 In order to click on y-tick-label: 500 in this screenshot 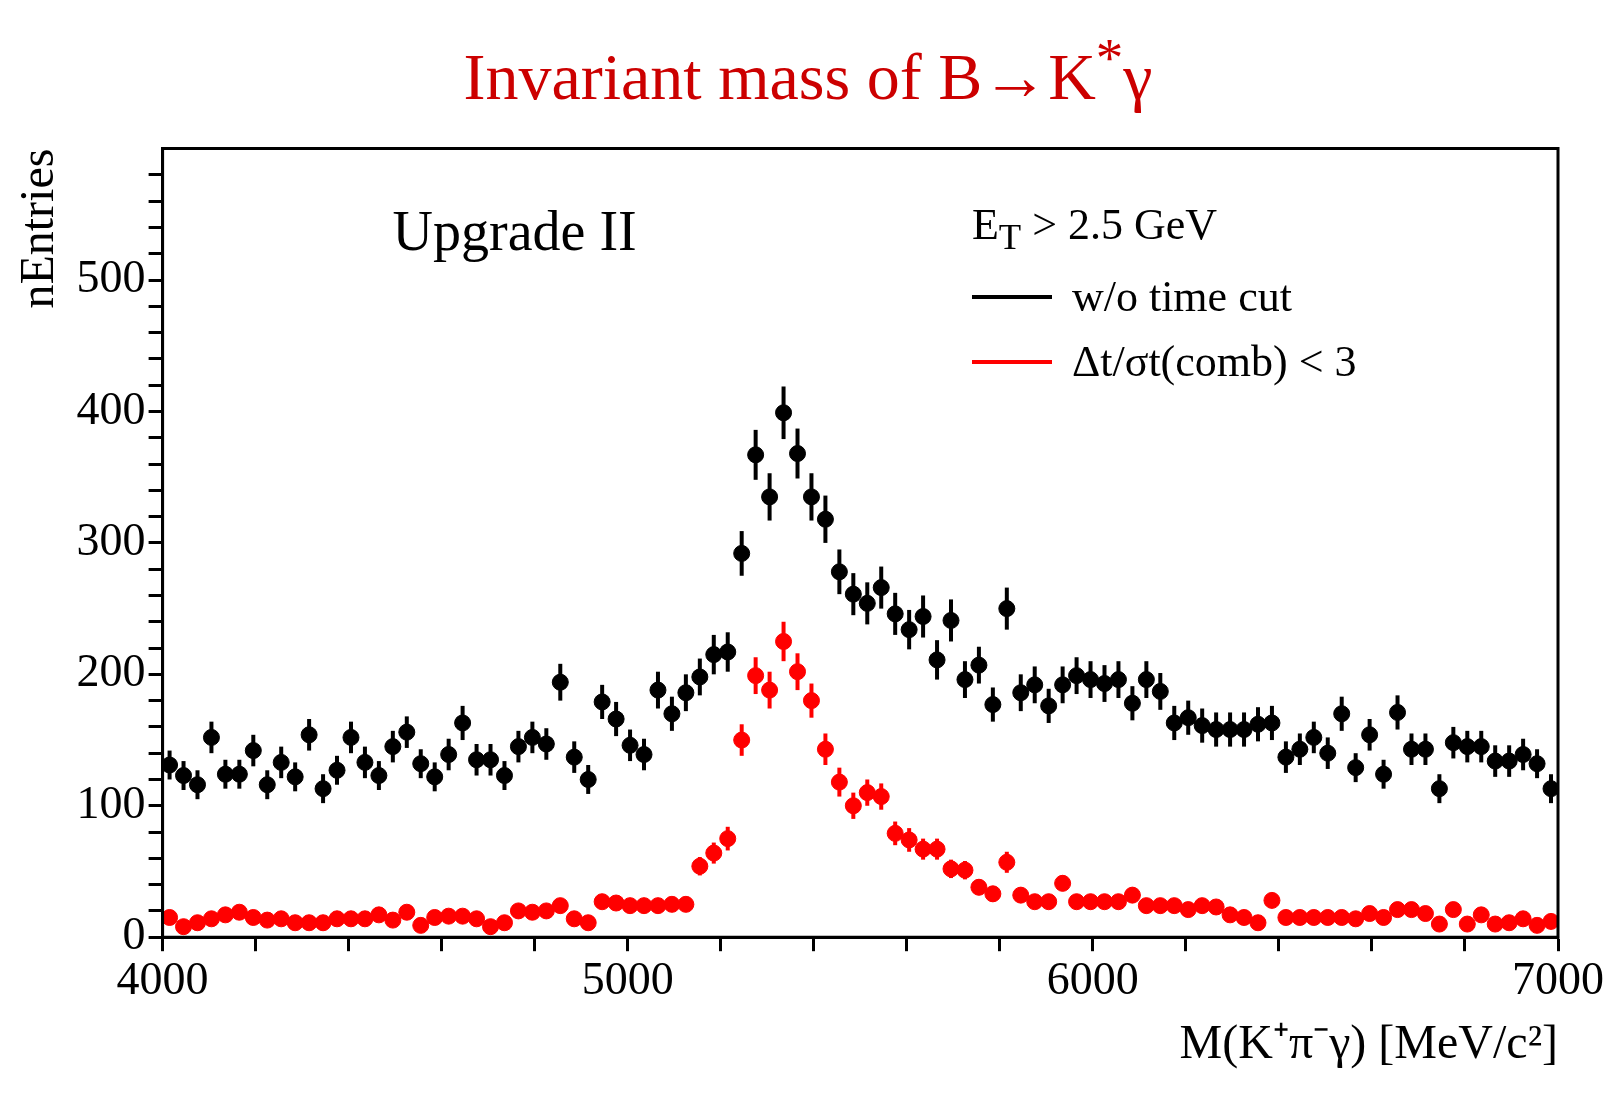, I will do `click(111, 277)`.